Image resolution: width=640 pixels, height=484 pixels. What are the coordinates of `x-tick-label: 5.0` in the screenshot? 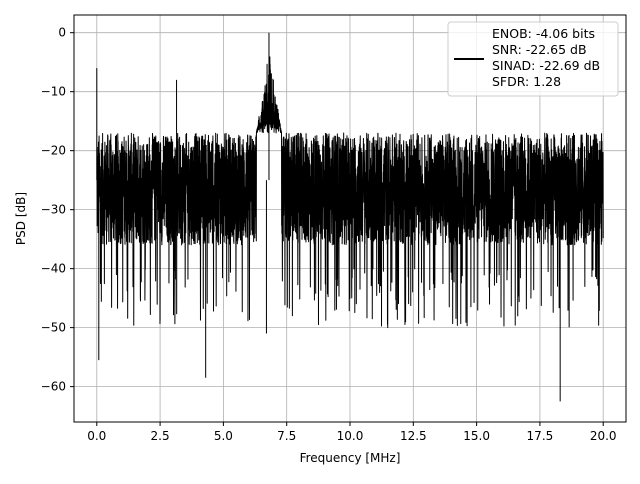 It's located at (223, 436).